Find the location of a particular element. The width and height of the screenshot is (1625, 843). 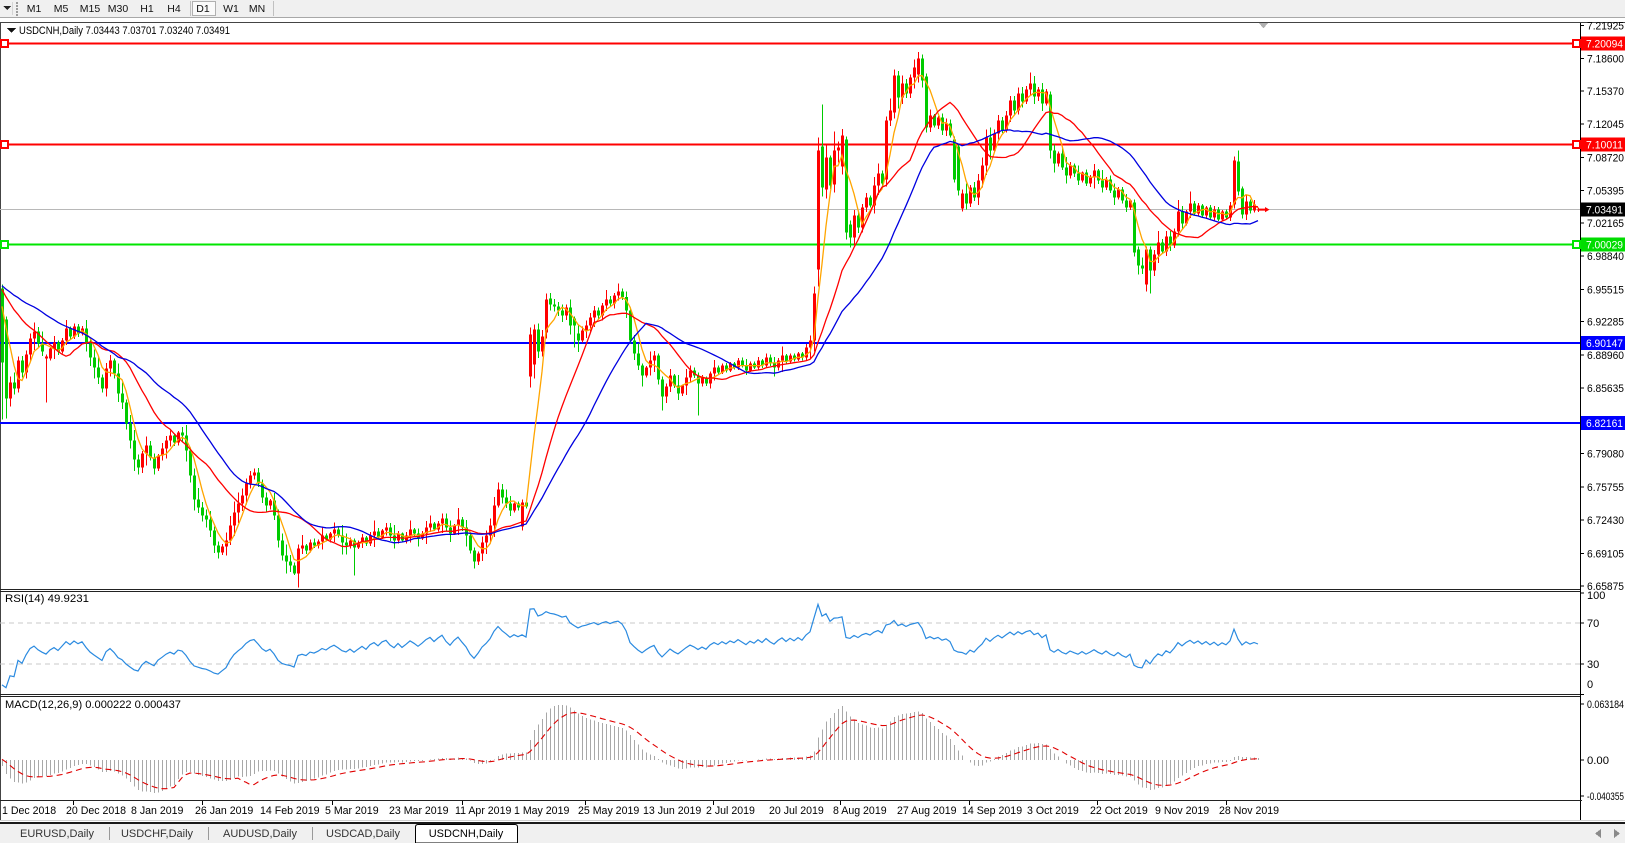

svg-text: USDCAD,Daily is located at coordinates (363, 834).